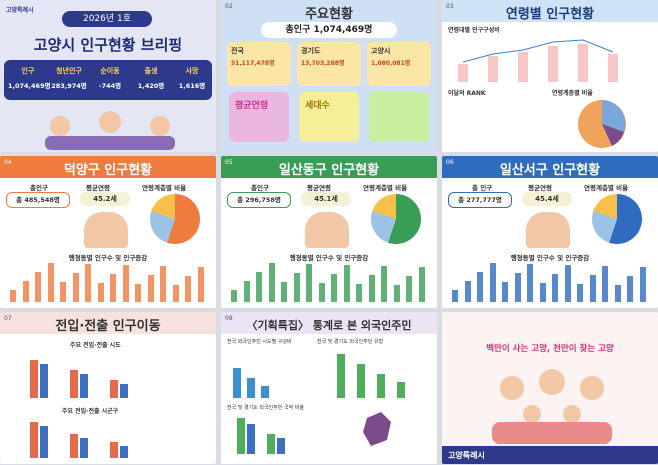 The width and height of the screenshot is (658, 465). I want to click on age: 45.4세, so click(547, 199).